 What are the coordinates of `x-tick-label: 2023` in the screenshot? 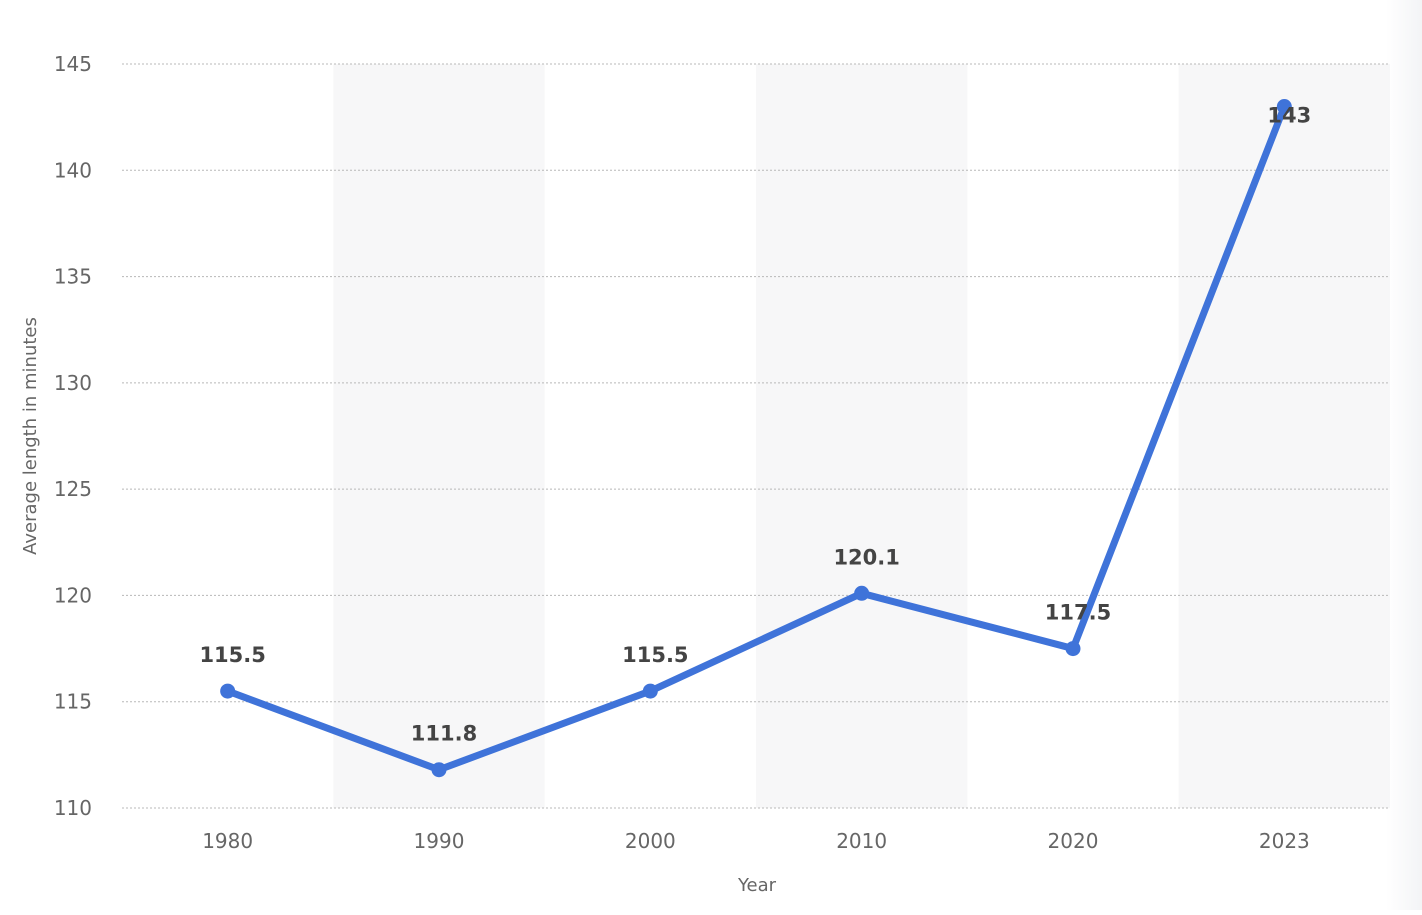 It's located at (1284, 841).